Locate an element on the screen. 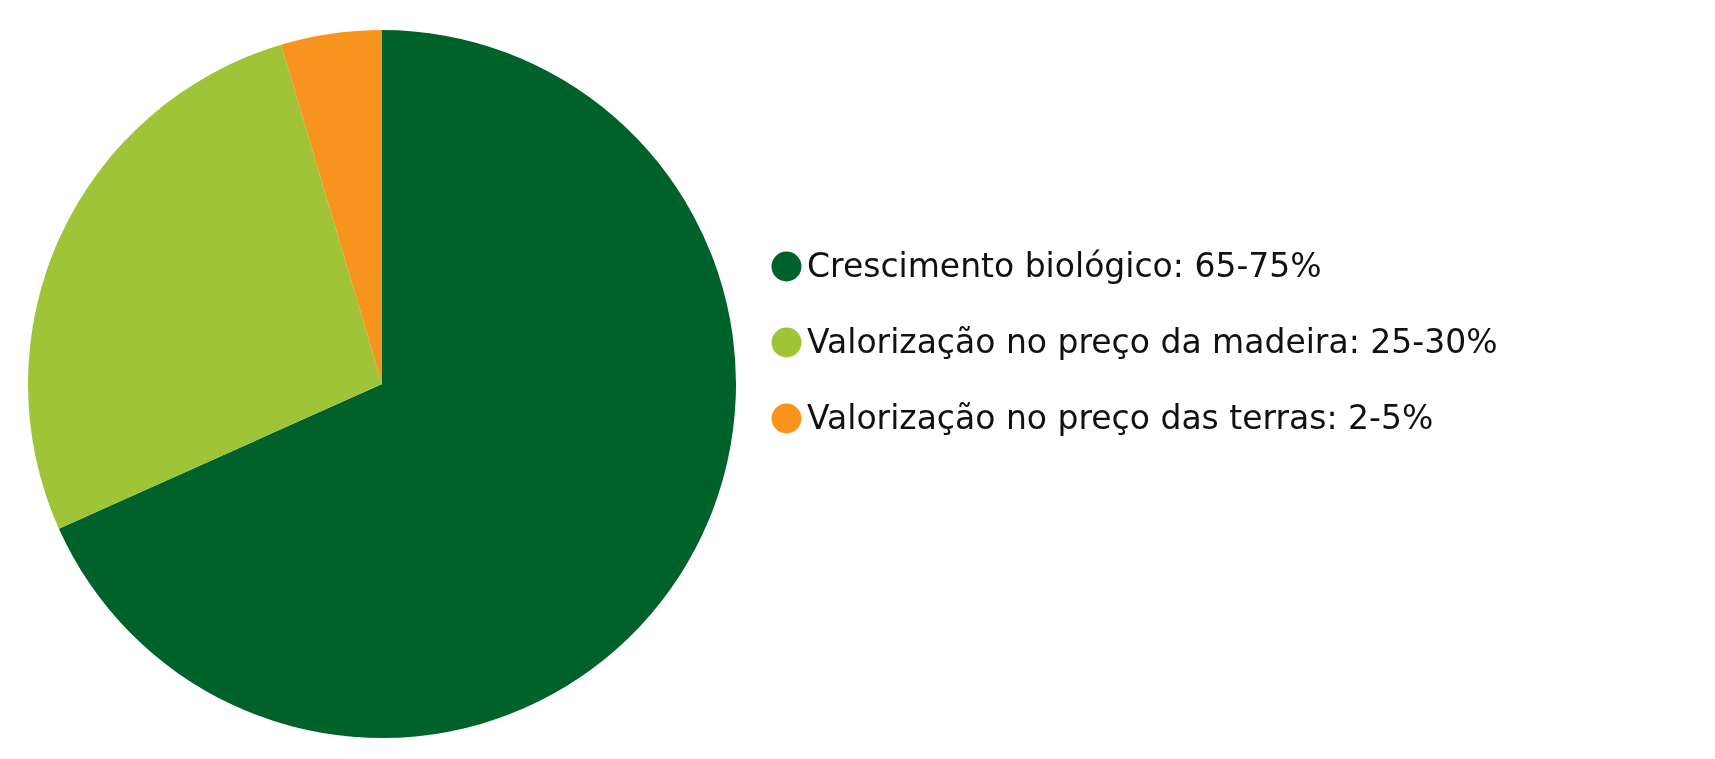  legend-label: Valorização no preço das terras: 2-5% is located at coordinates (1120, 417).